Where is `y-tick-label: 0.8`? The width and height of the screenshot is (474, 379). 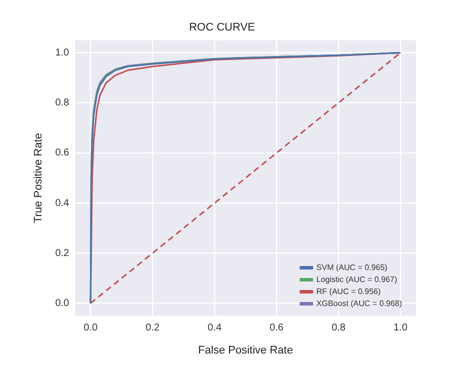
y-tick-label: 0.8 is located at coordinates (62, 103).